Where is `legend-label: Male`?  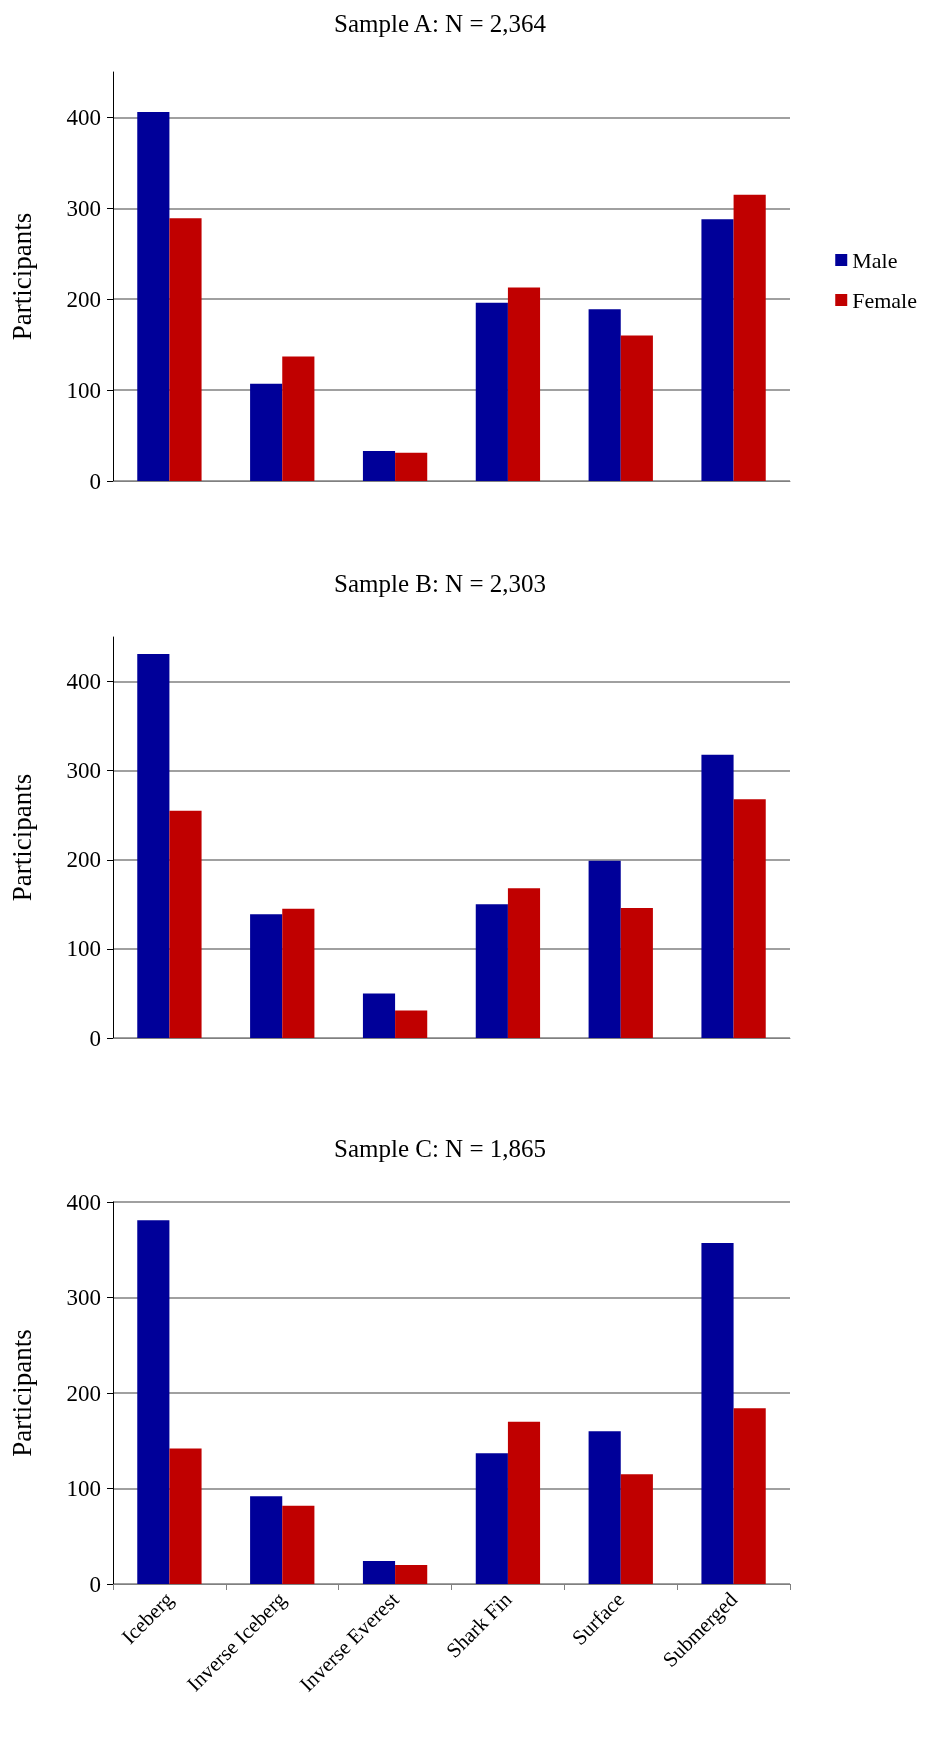
legend-label: Male is located at coordinates (875, 260).